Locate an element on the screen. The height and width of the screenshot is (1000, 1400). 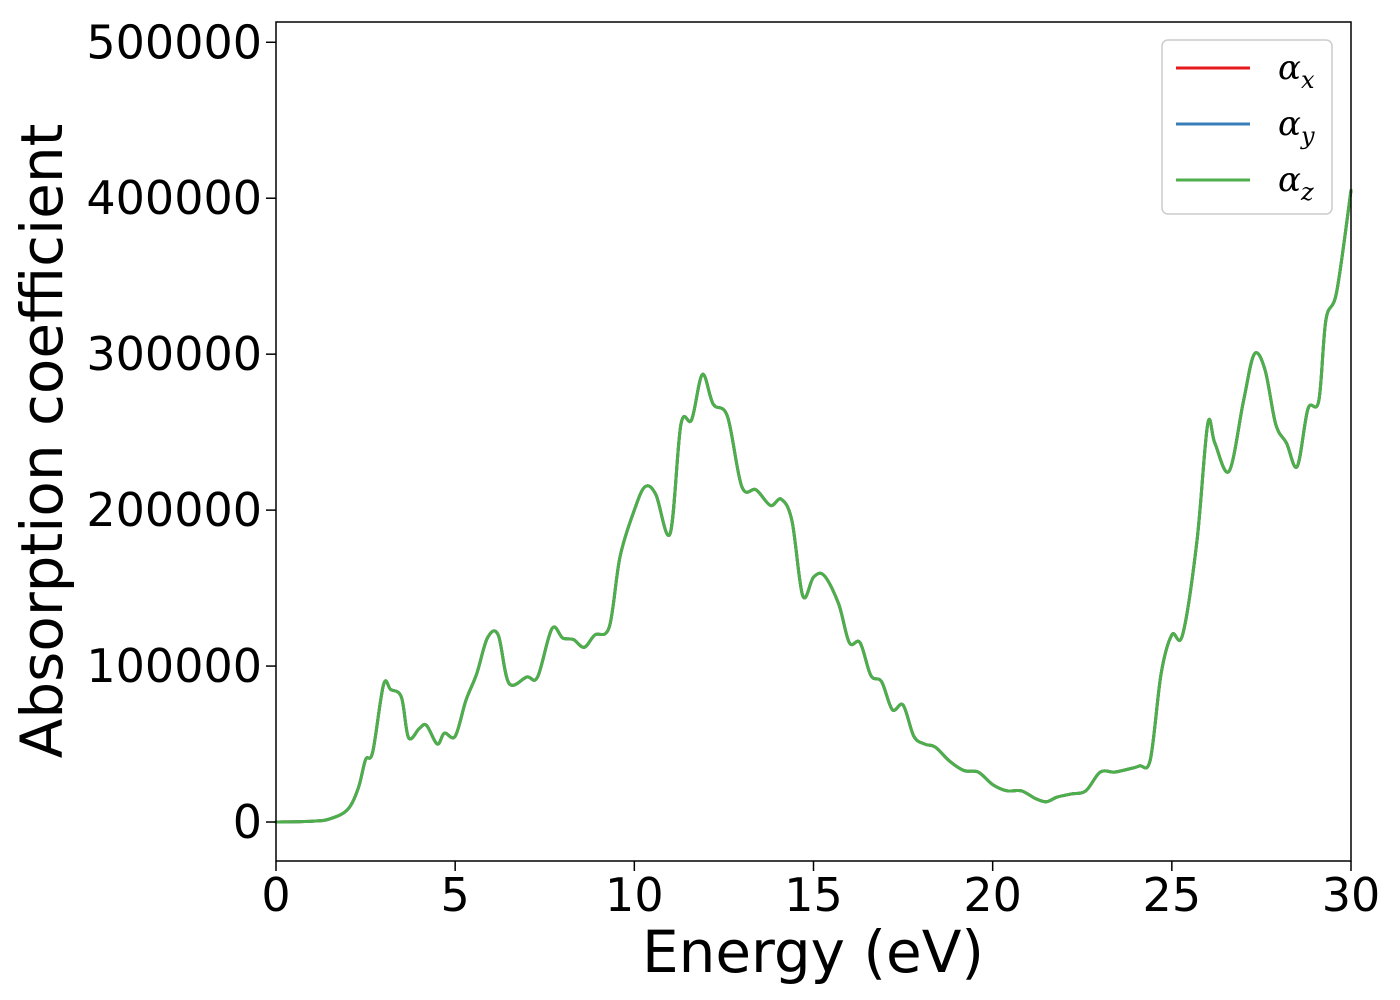
y-axis-label: Absorption coefficient is located at coordinates (42, 441).